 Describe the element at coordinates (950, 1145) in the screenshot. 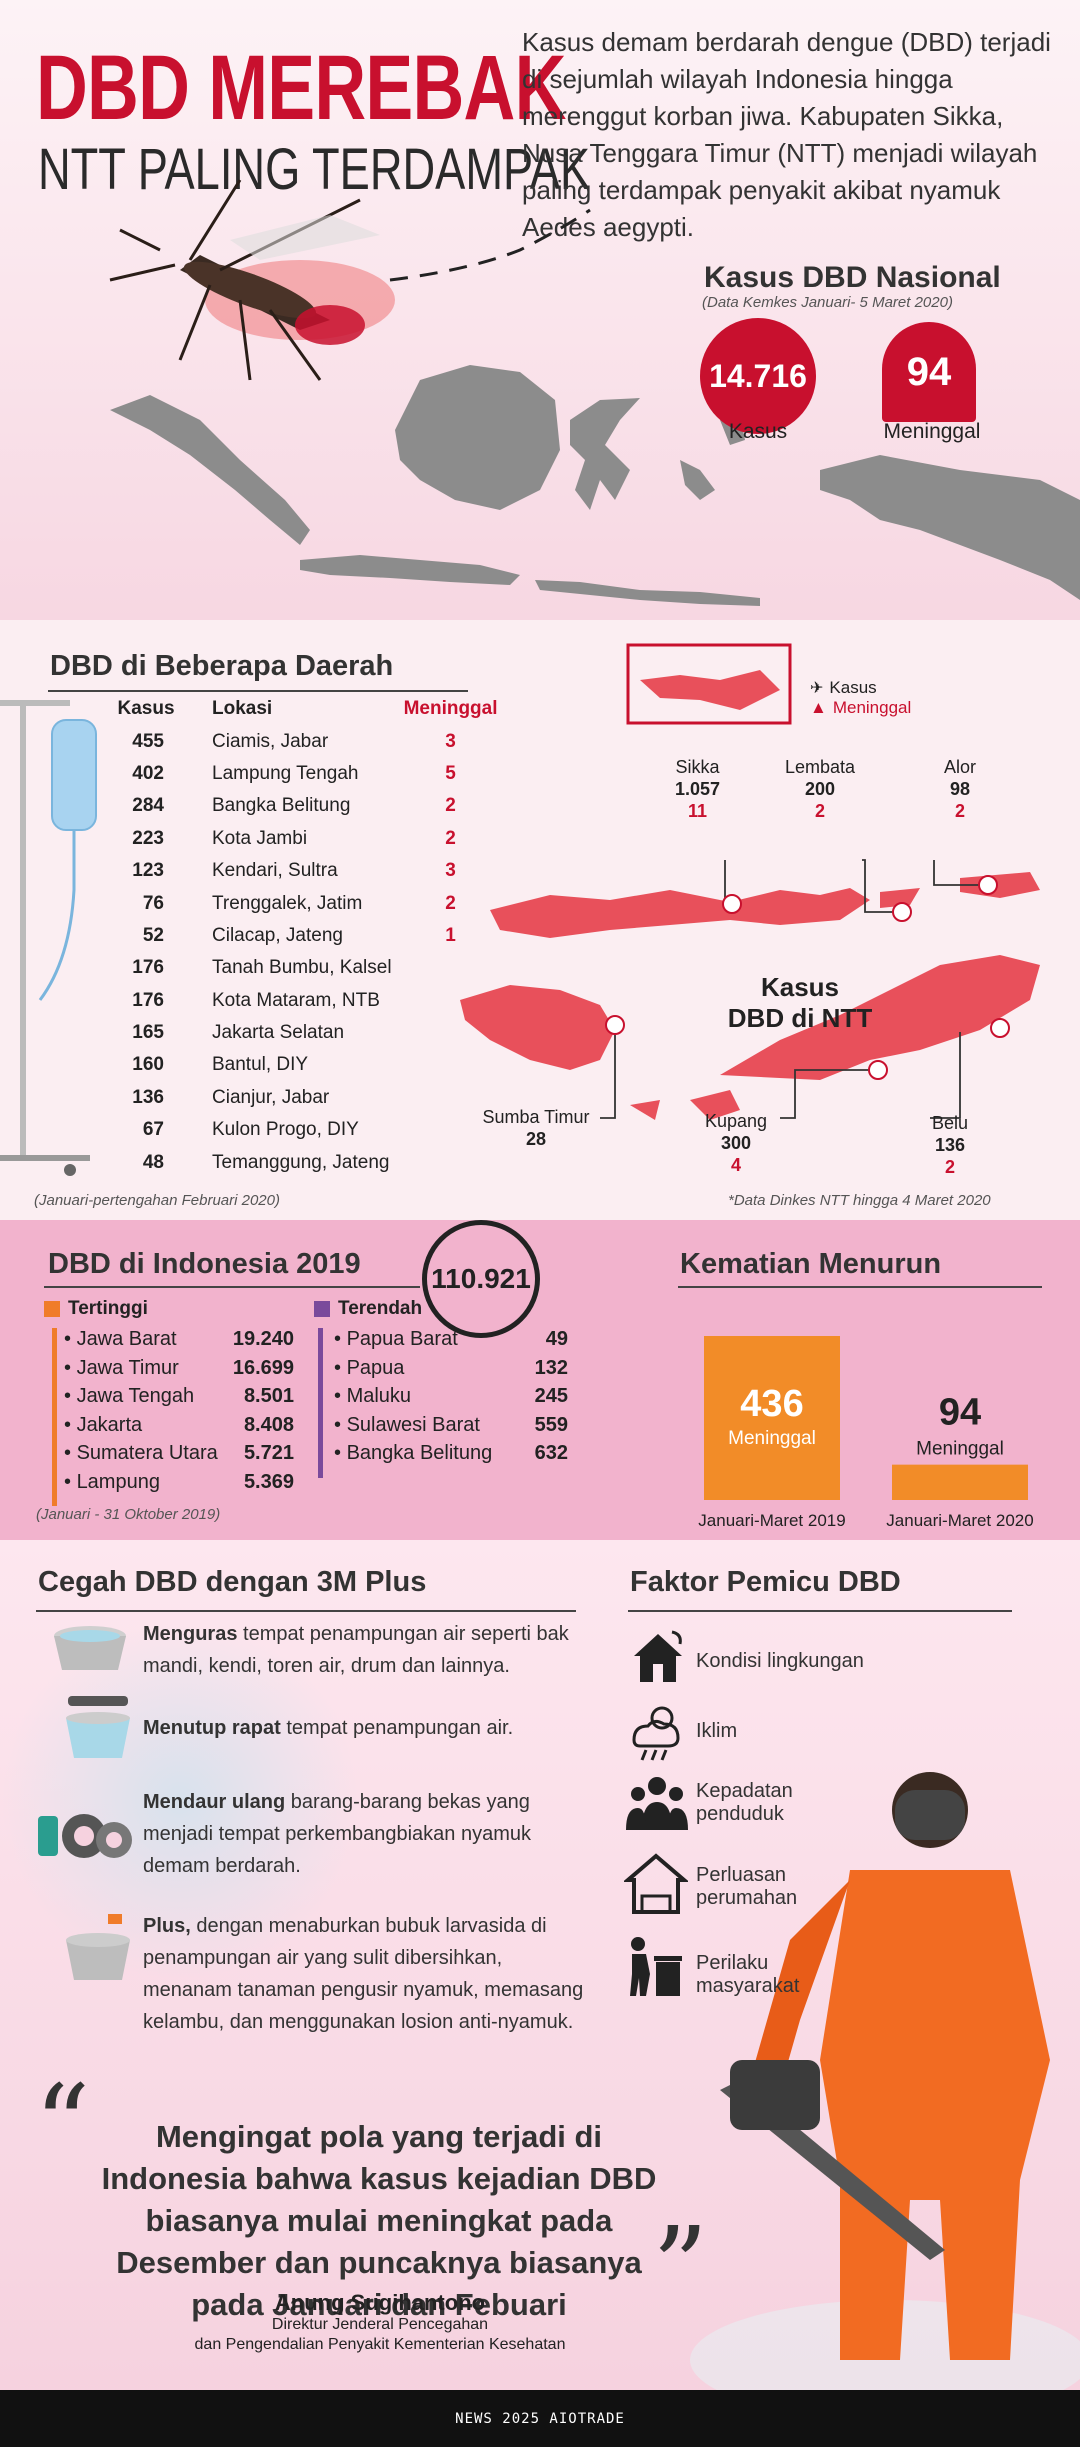

I see `callout-belu: Belu 136 2` at that location.